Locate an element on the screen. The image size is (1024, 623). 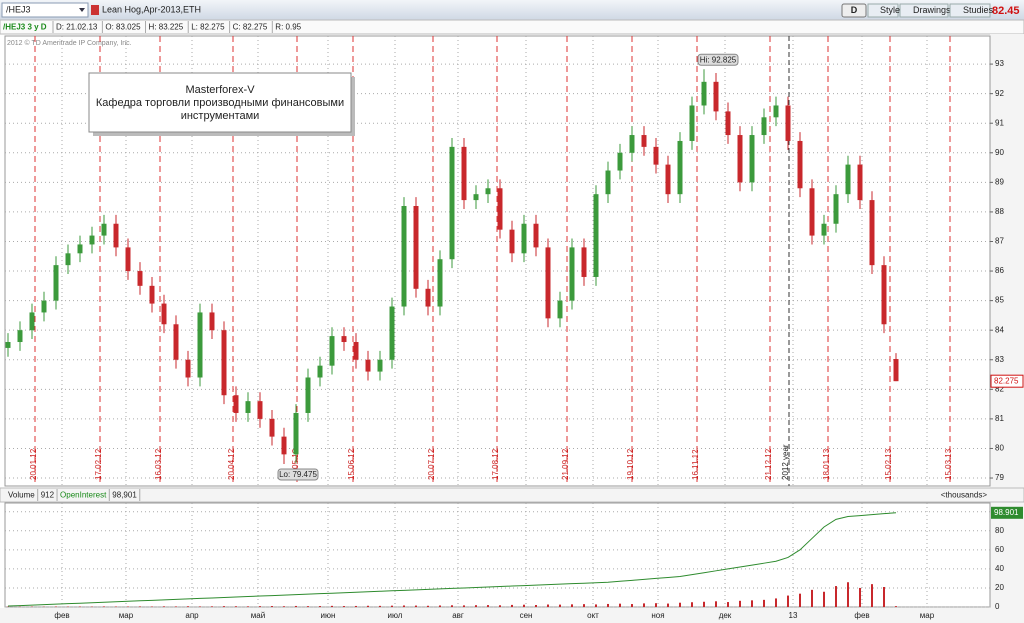
aggregation-button is located at coordinates (854, 10).